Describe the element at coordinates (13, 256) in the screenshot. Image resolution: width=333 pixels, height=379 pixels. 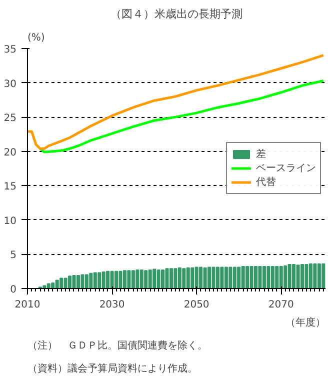
I see `y-tick-label: 5` at that location.